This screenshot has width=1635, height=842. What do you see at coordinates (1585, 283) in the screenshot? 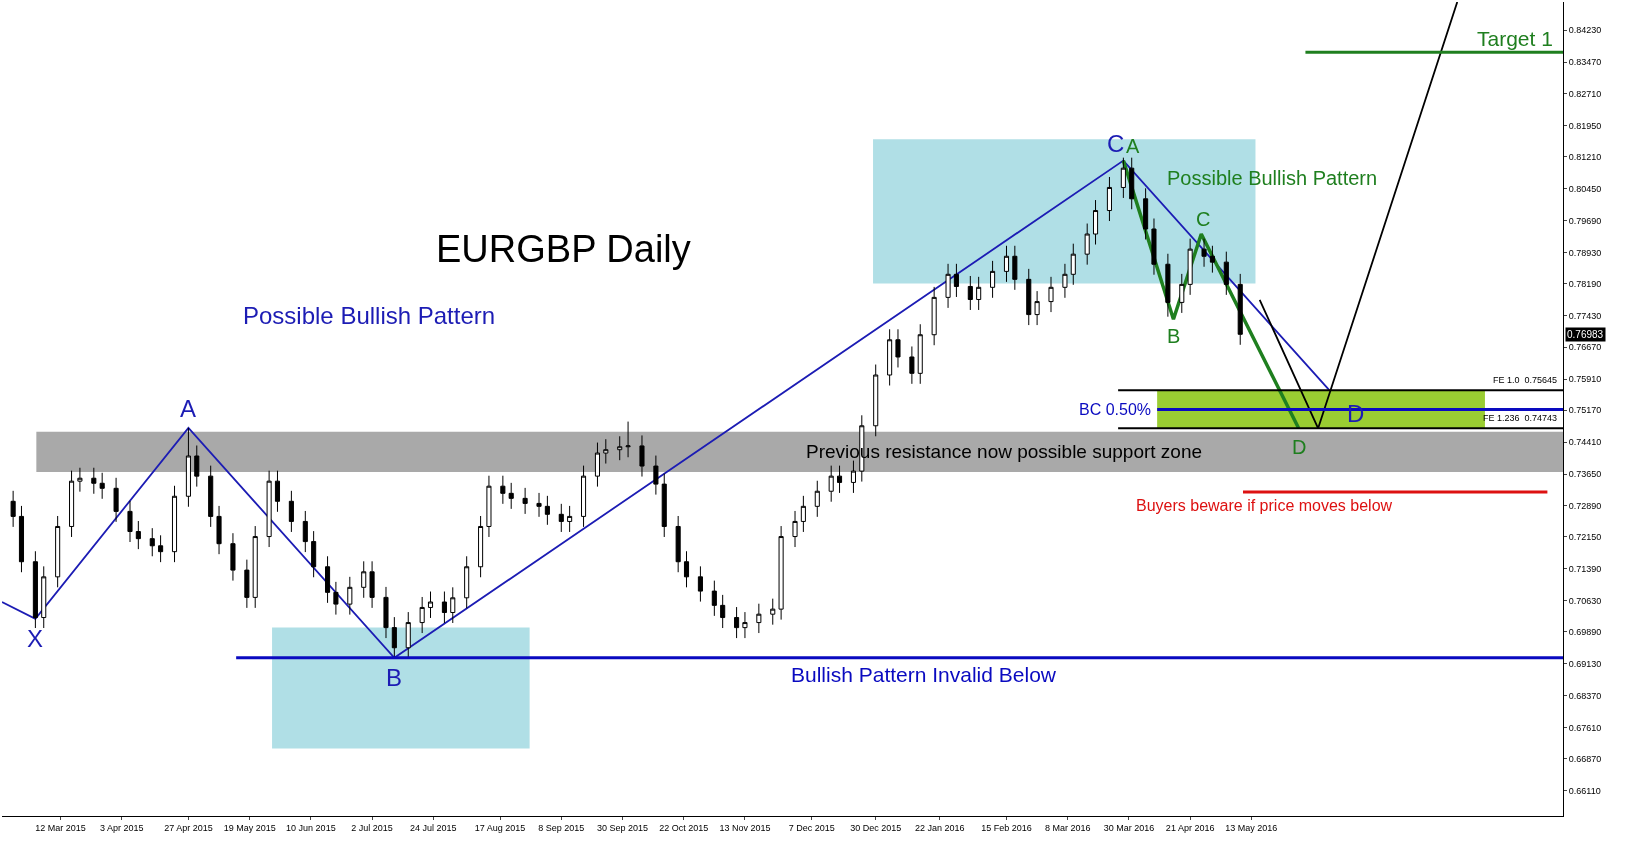
I see `y-tick-label: 0.78190` at bounding box center [1585, 283].